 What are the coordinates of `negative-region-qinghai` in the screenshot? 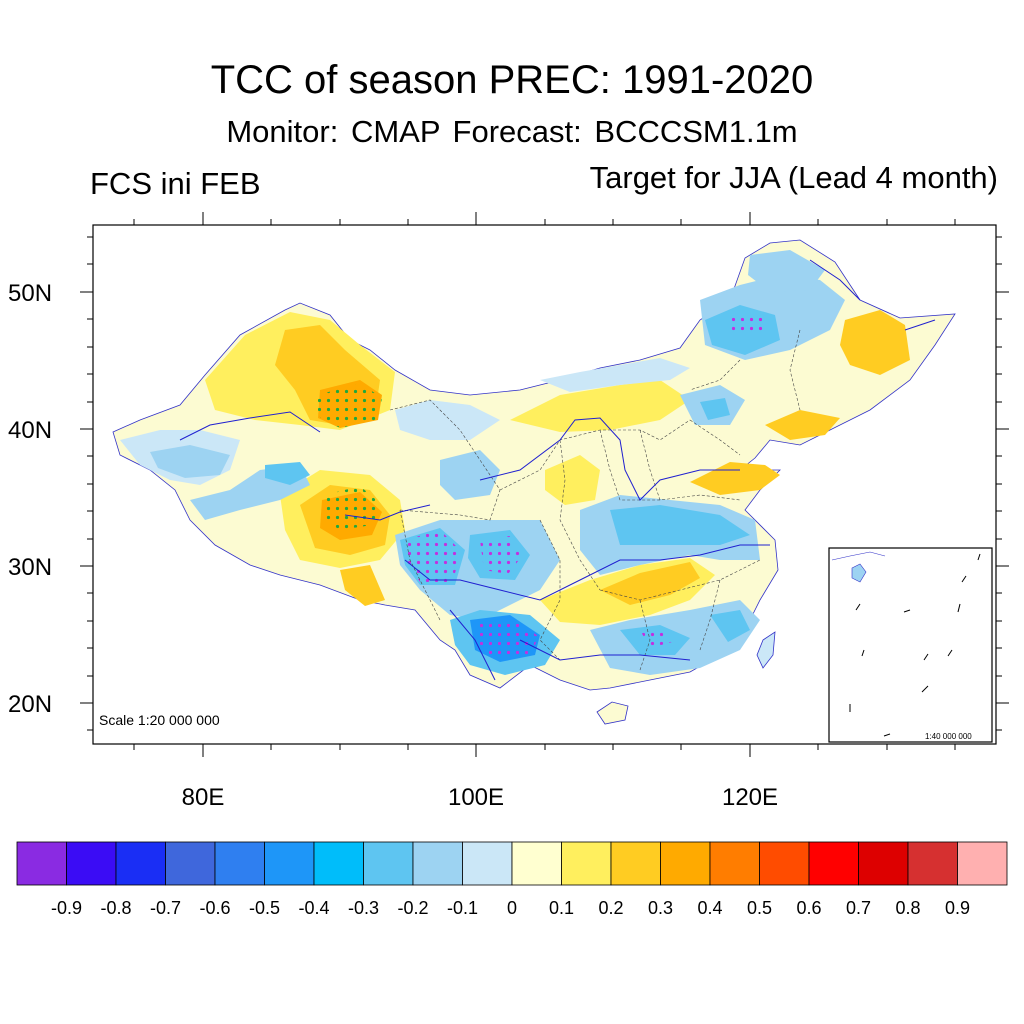 It's located at (470, 475).